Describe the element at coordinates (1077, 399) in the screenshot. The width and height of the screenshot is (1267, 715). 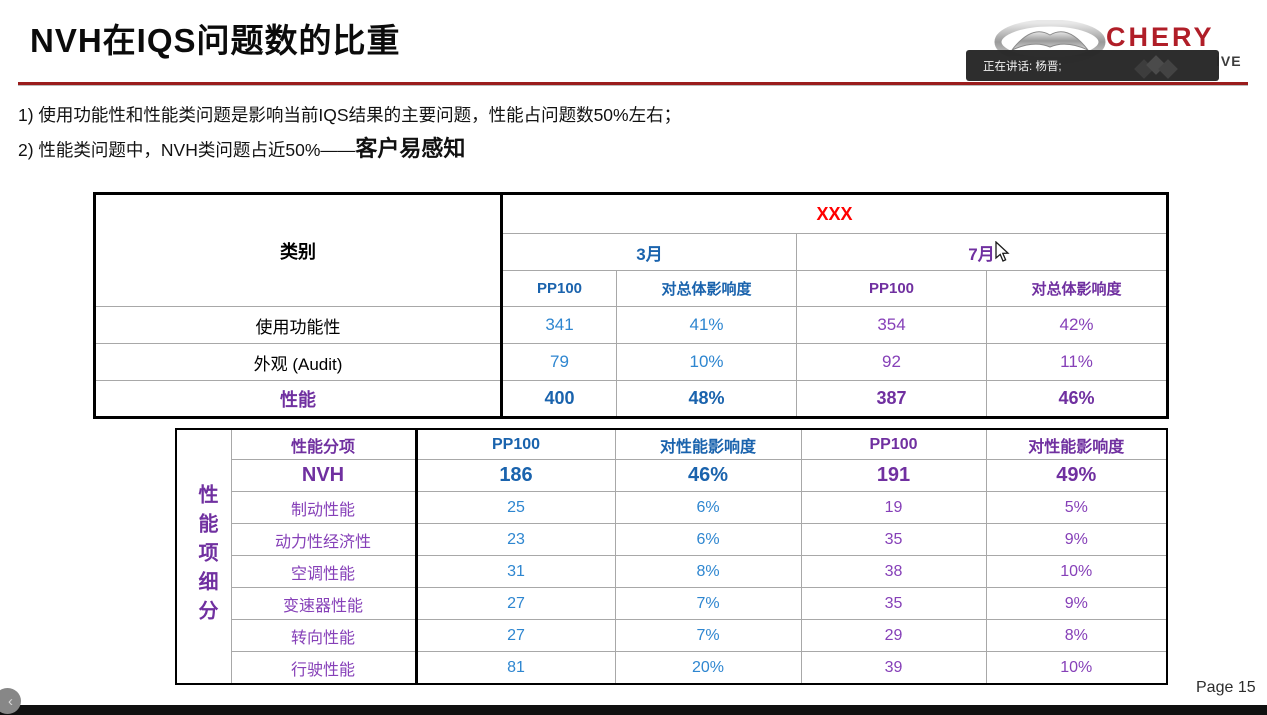
I see `table1-cell: 46%` at that location.